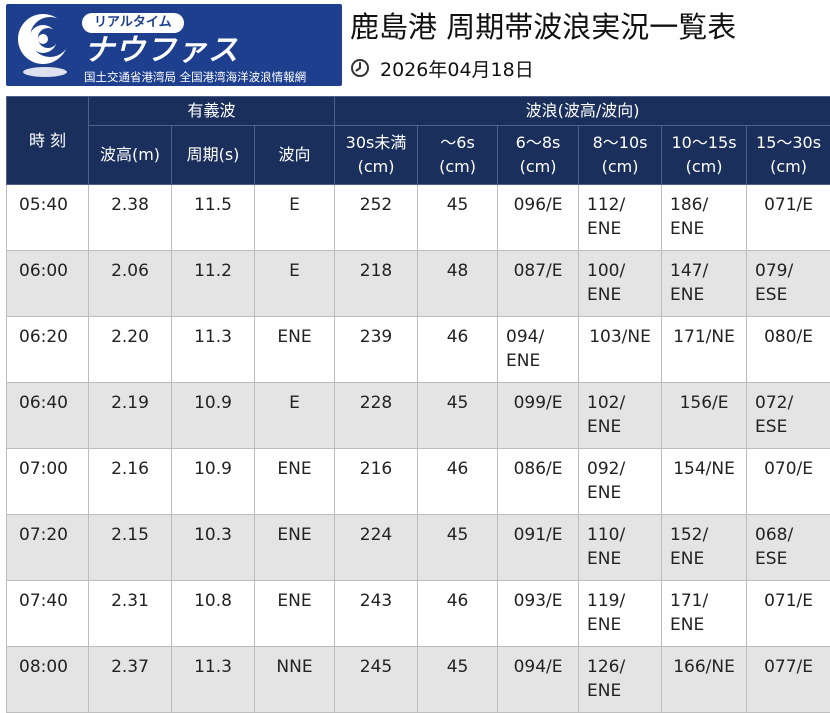 The image size is (830, 713). What do you see at coordinates (48, 350) in the screenshot?
I see `table-cell-time: 06:20` at bounding box center [48, 350].